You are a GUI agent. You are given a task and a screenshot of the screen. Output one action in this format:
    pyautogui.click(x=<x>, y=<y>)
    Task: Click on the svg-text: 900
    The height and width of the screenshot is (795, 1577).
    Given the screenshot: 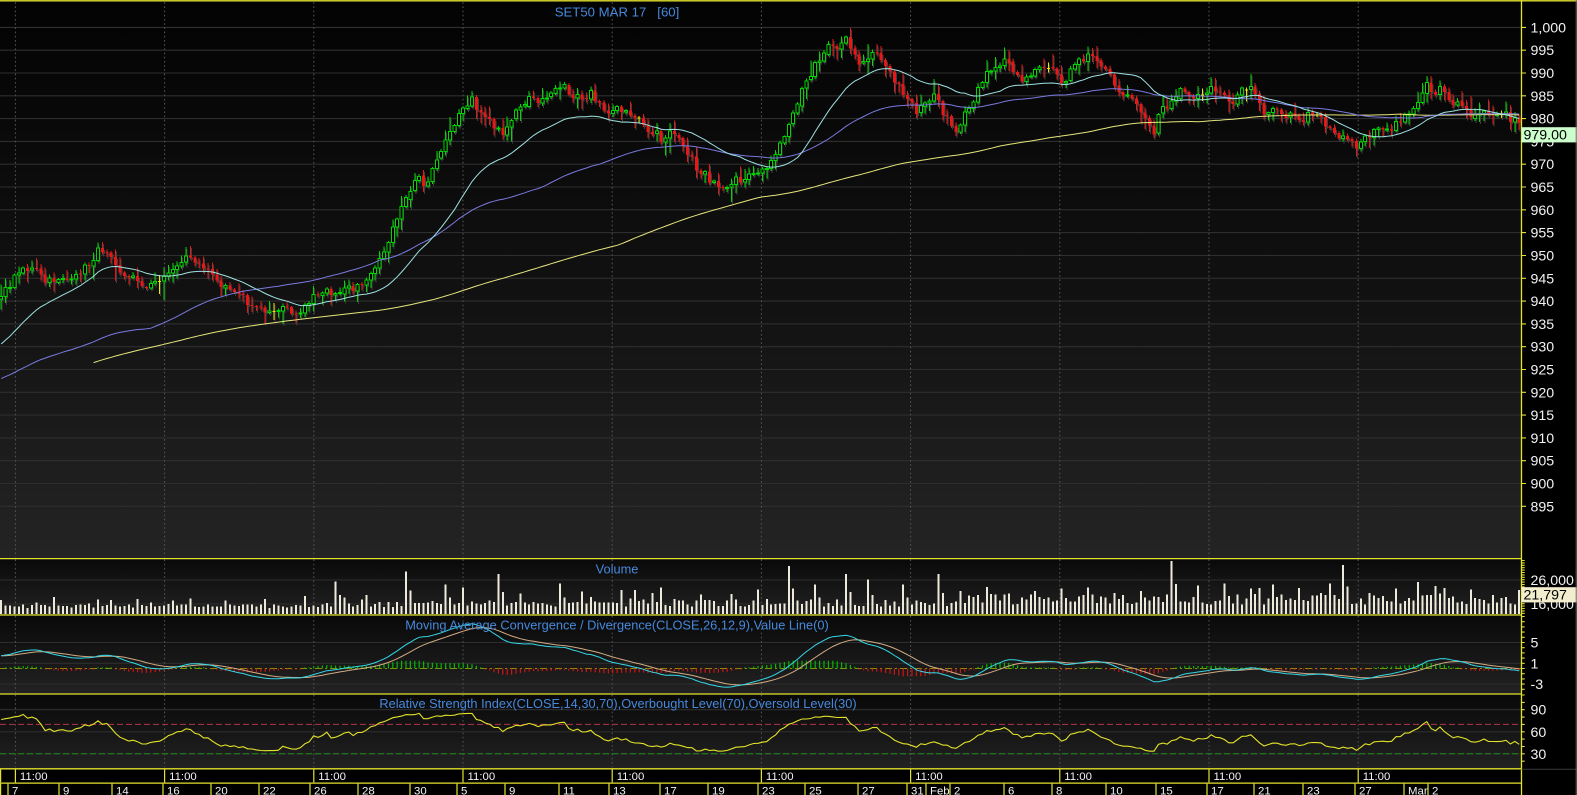 What is the action you would take?
    pyautogui.click(x=1543, y=485)
    